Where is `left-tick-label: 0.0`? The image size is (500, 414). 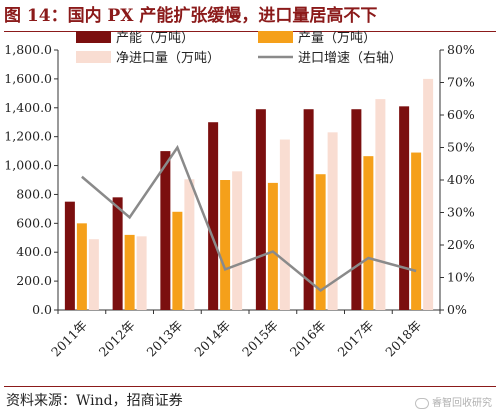 left-tick-label: 0.0 is located at coordinates (42, 309).